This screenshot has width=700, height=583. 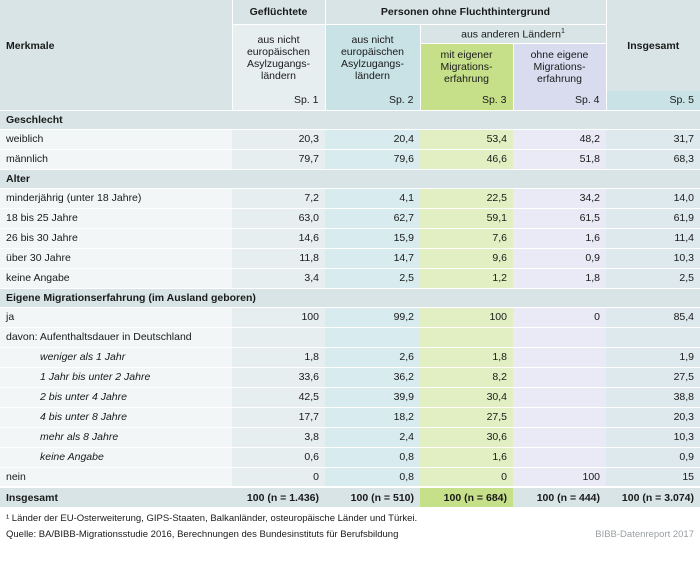 I want to click on row-label: weniger als 1 Jahr, so click(x=116, y=356).